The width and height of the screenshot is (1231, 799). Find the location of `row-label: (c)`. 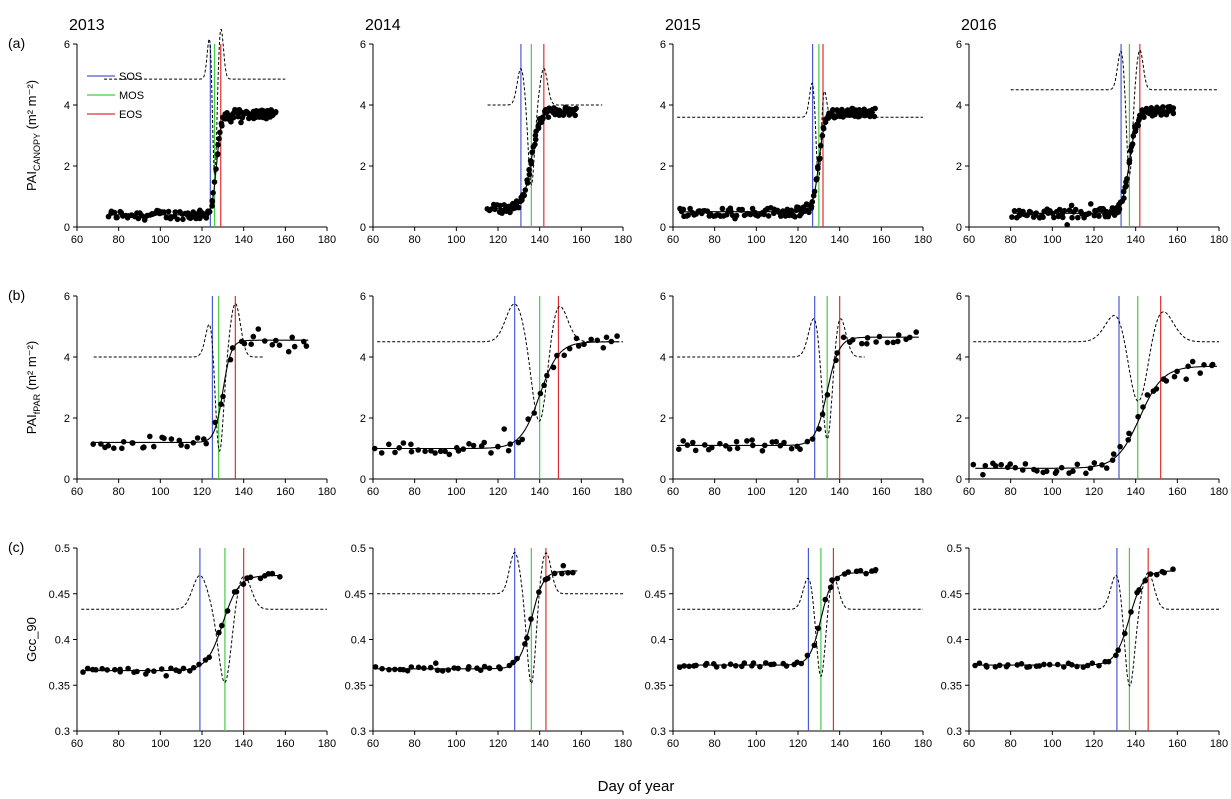

row-label: (c) is located at coordinates (16, 547).